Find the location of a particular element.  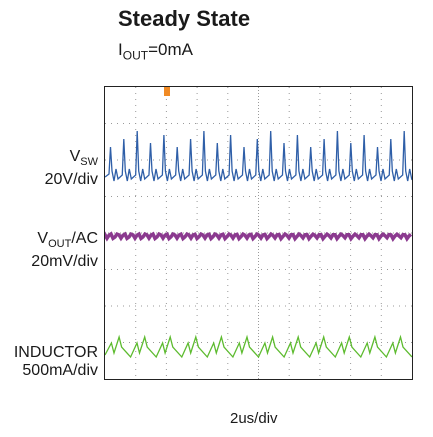

x-axis-scale-label: 2us/div is located at coordinates (254, 418).